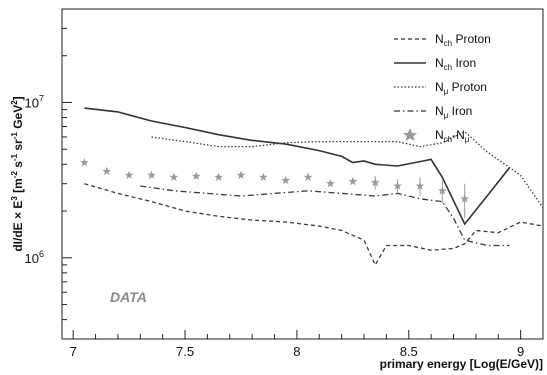  Describe the element at coordinates (433, 112) in the screenshot. I see `legend-entry-nmu-iron: Nμ Iron` at that location.